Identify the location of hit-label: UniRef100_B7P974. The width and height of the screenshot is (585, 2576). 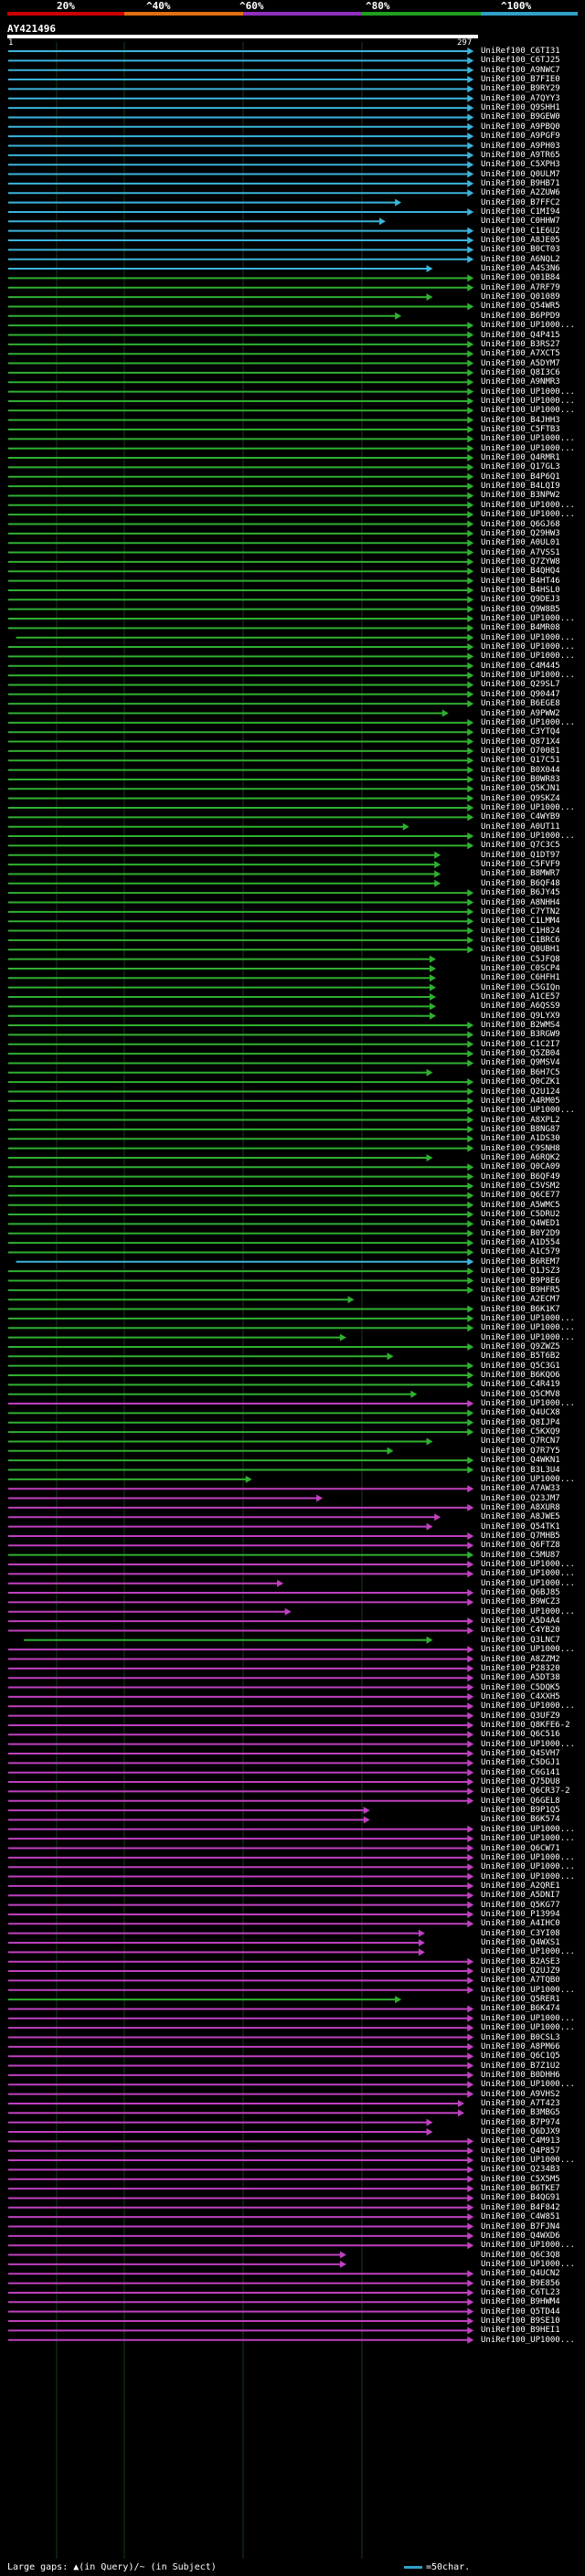
(520, 2122).